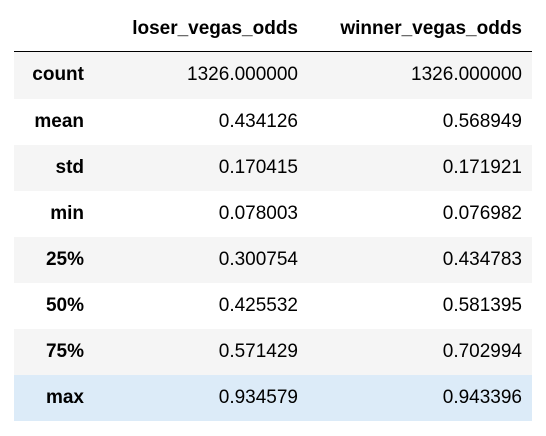 Image resolution: width=546 pixels, height=436 pixels. Describe the element at coordinates (482, 397) in the screenshot. I see `cell-winner-vegas-odds: 0.943396` at that location.